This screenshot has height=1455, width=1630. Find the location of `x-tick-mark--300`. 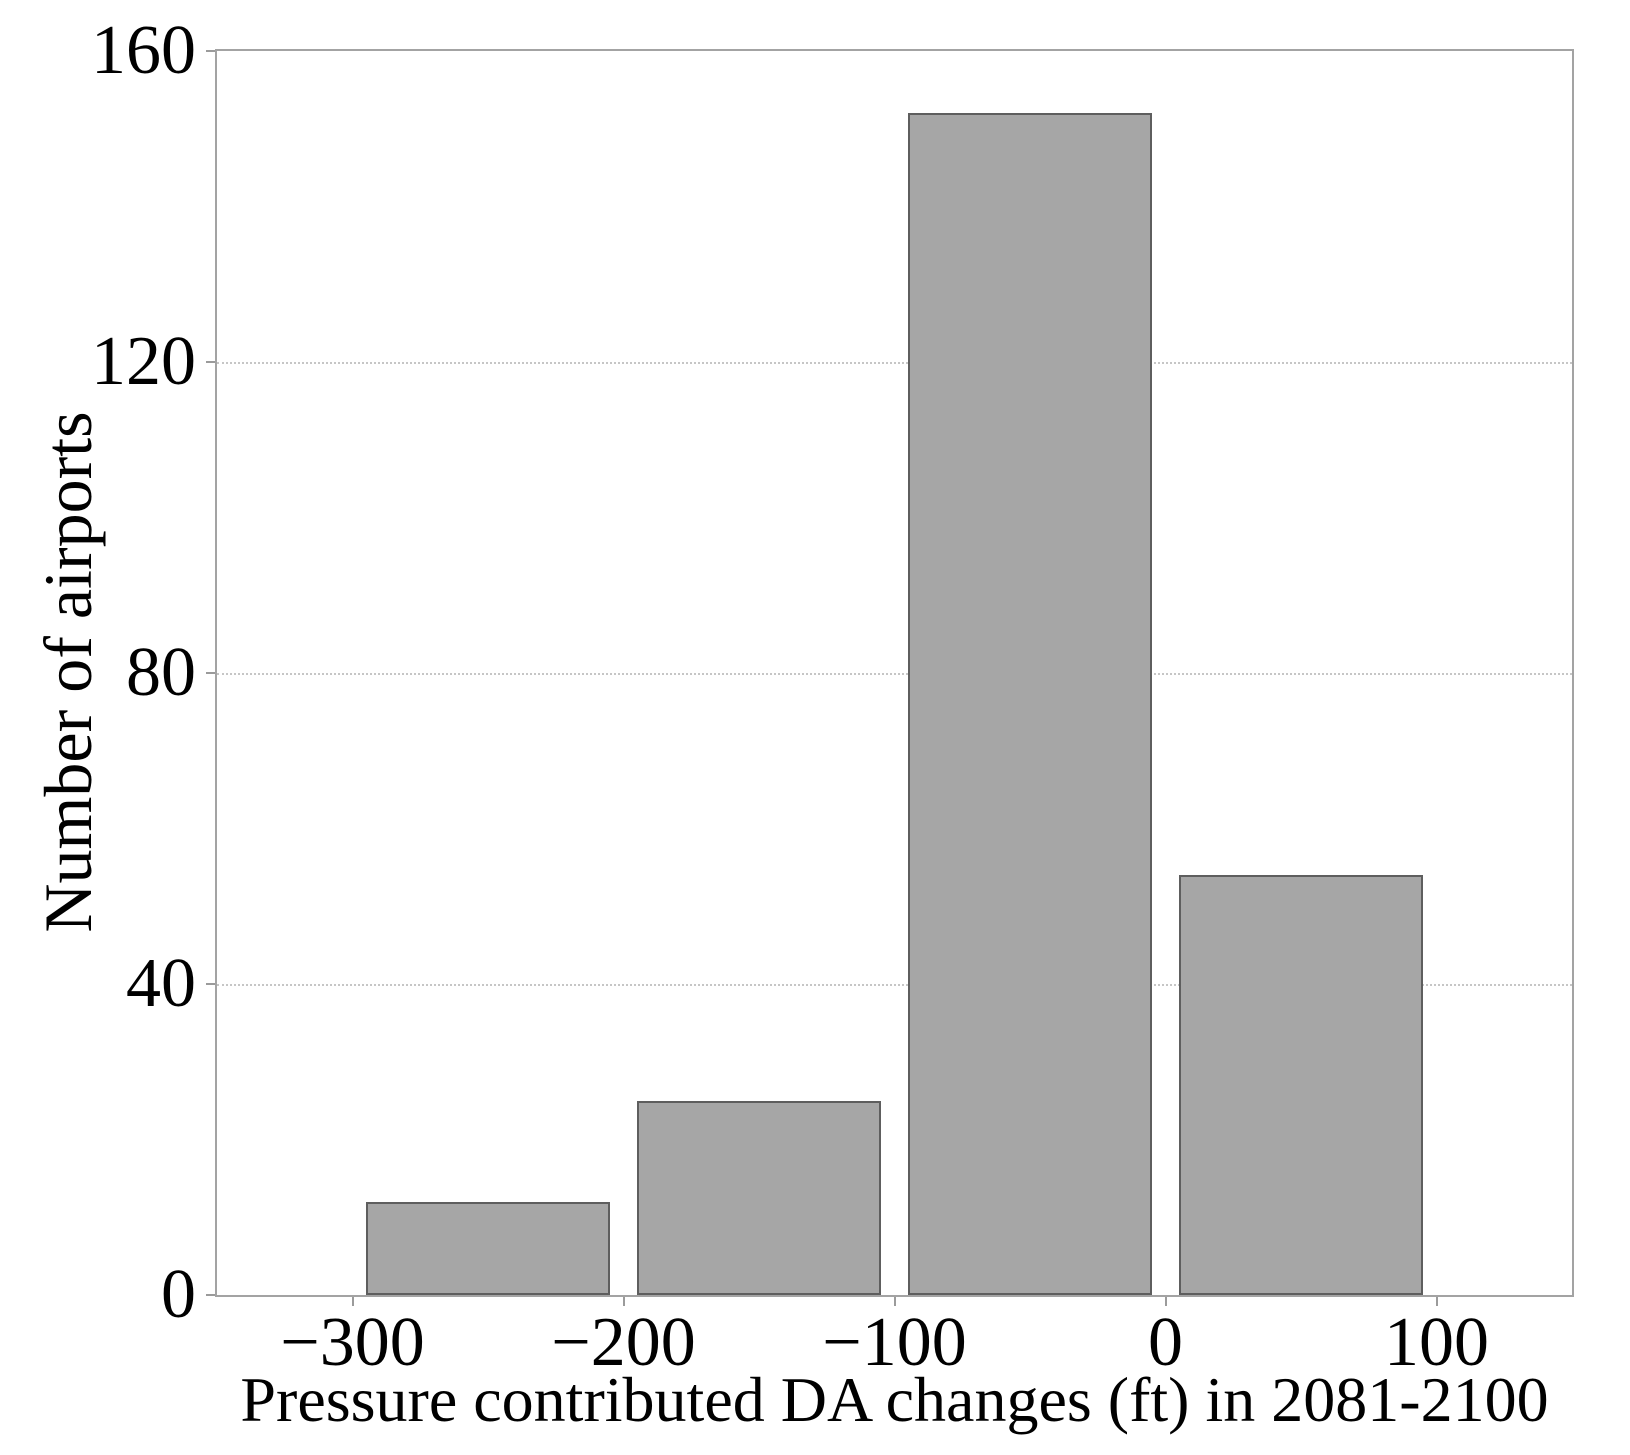

x-tick-mark--300 is located at coordinates (352, 1301).